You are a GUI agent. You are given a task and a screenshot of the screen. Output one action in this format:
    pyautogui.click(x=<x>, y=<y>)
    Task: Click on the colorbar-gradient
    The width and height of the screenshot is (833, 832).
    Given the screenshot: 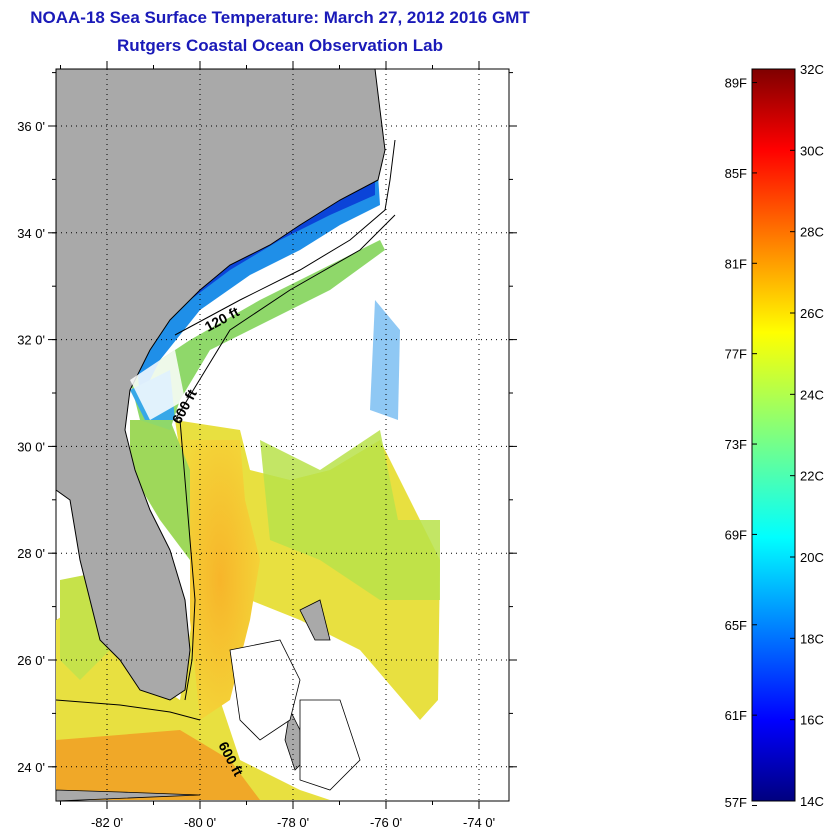 What is the action you would take?
    pyautogui.click(x=773, y=435)
    